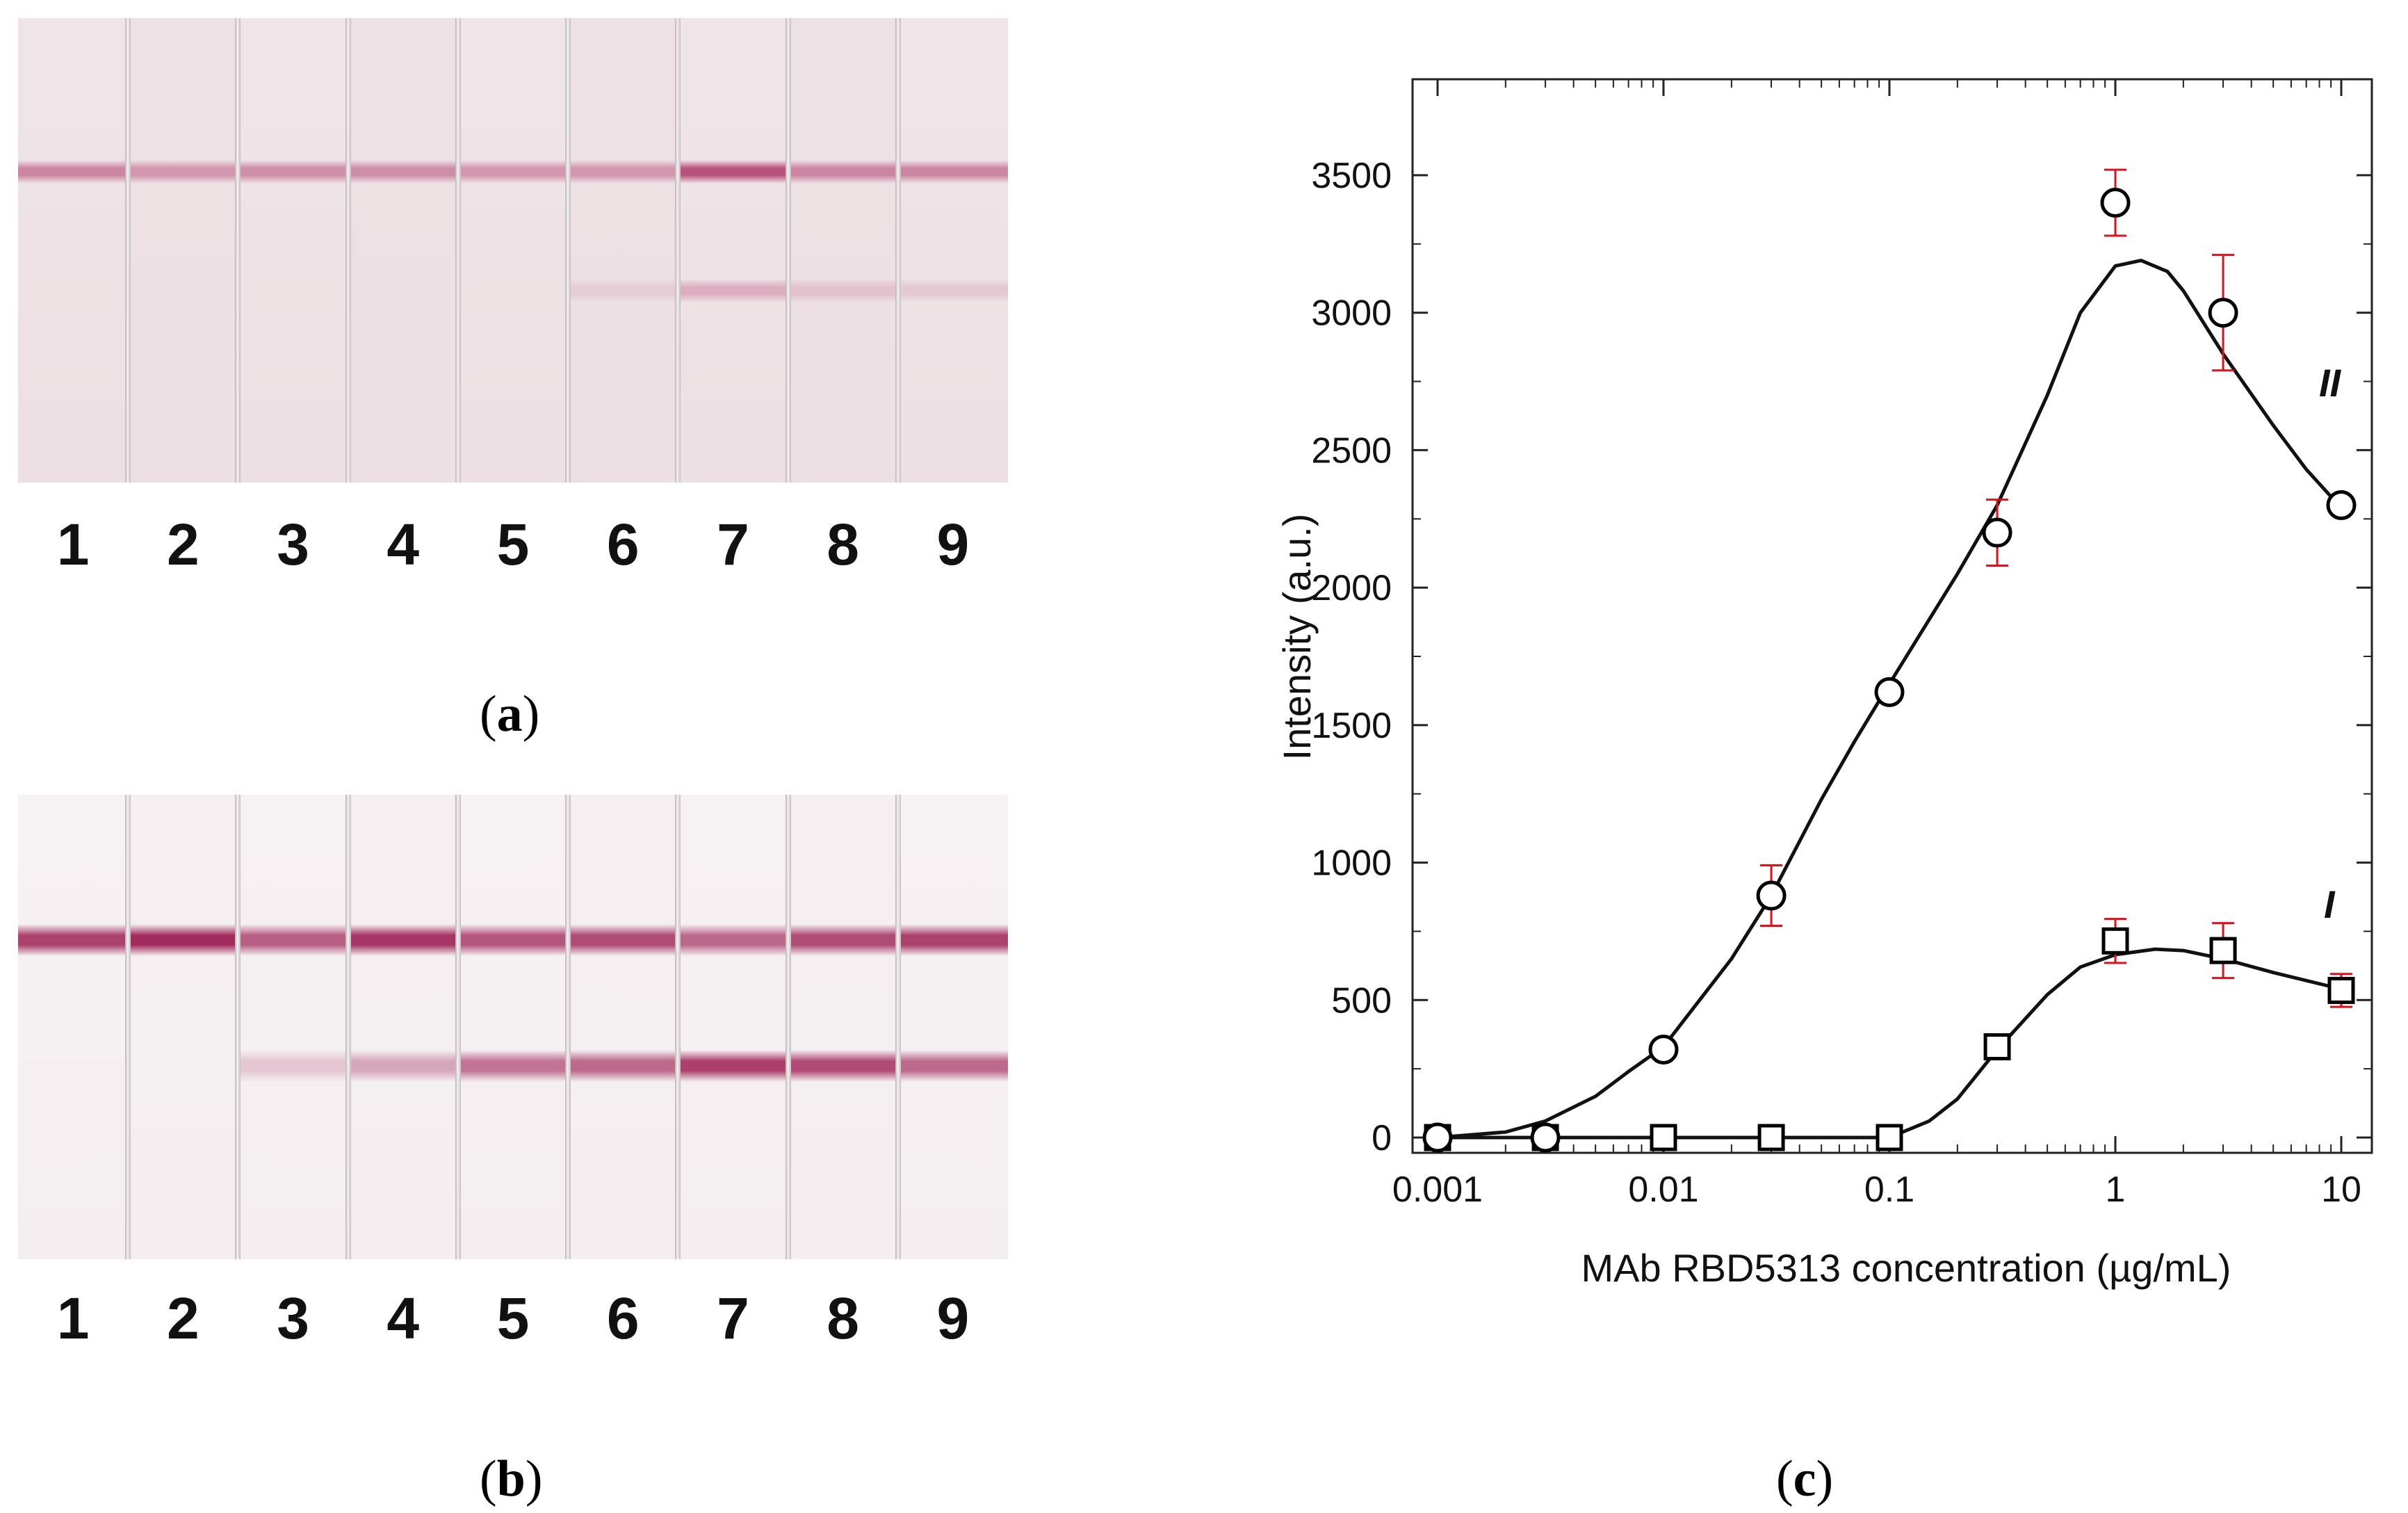 The width and height of the screenshot is (2408, 1513). What do you see at coordinates (1351, 176) in the screenshot?
I see `y-tick-label: 3500` at bounding box center [1351, 176].